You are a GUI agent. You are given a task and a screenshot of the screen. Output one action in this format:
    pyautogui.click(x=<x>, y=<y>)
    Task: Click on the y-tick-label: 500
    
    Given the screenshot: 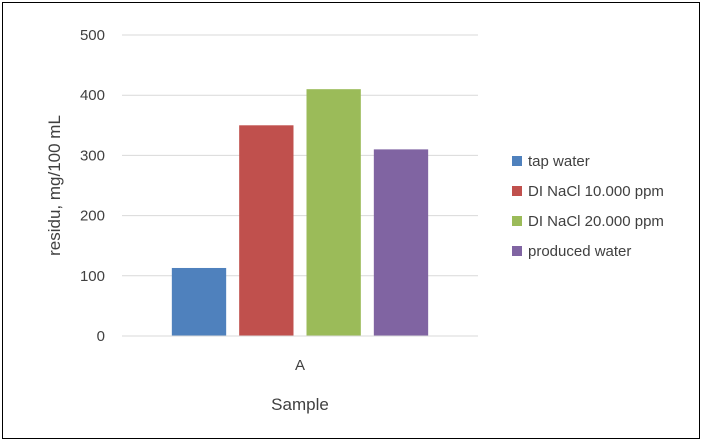 What is the action you would take?
    pyautogui.click(x=92, y=35)
    